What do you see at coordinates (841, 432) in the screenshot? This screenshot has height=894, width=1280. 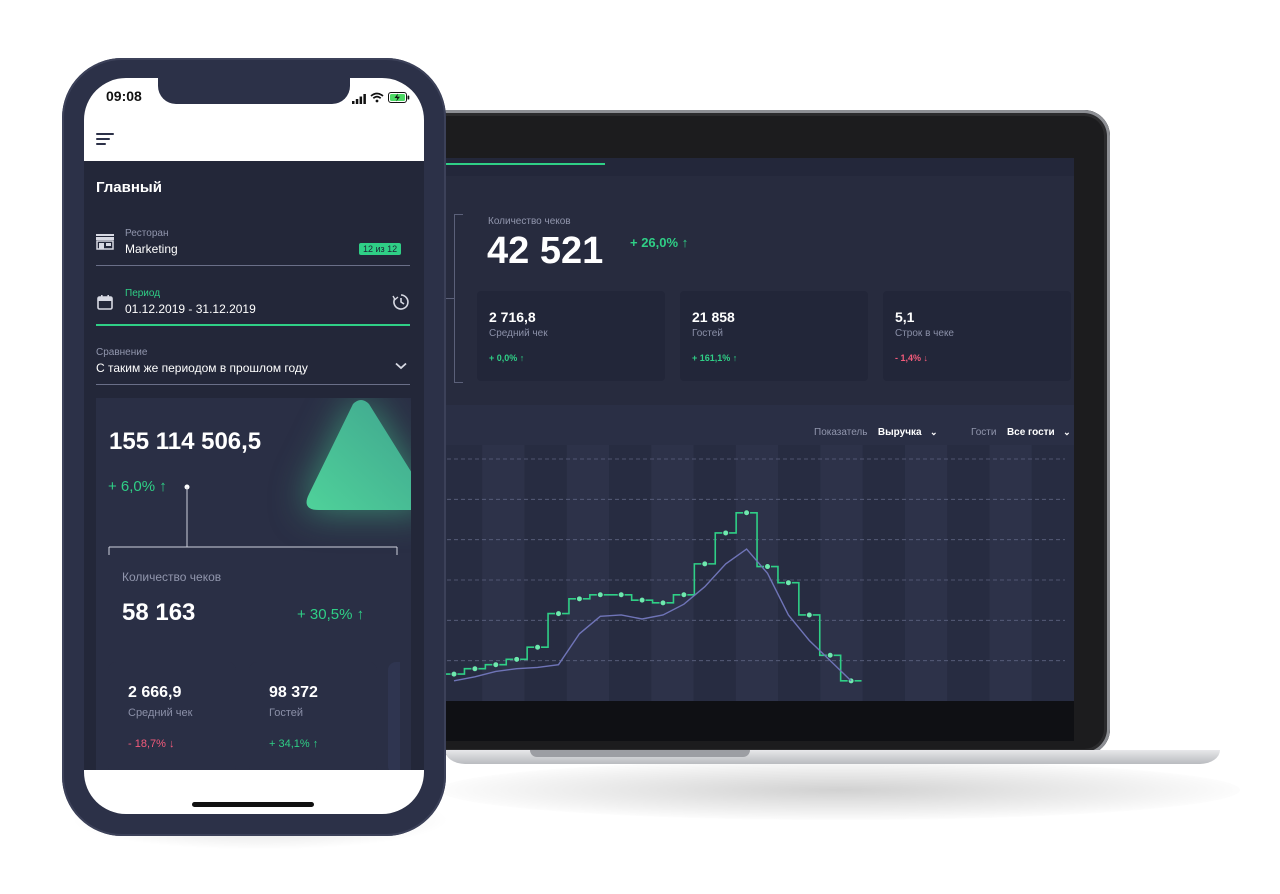 I see `metric-selector-label: Показатель` at bounding box center [841, 432].